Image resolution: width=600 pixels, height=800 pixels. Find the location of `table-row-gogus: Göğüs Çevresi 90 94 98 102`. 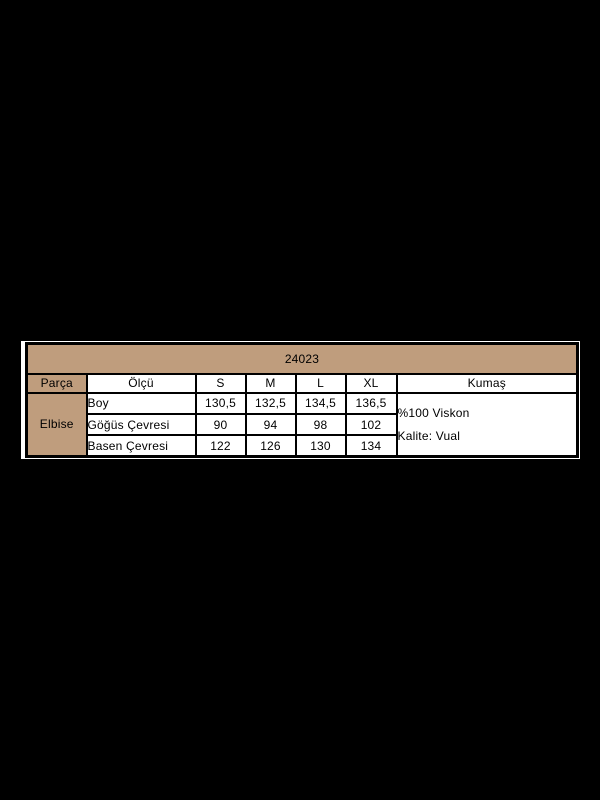

table-row-gogus: Göğüs Çevresi 90 94 98 102 is located at coordinates (302, 424).